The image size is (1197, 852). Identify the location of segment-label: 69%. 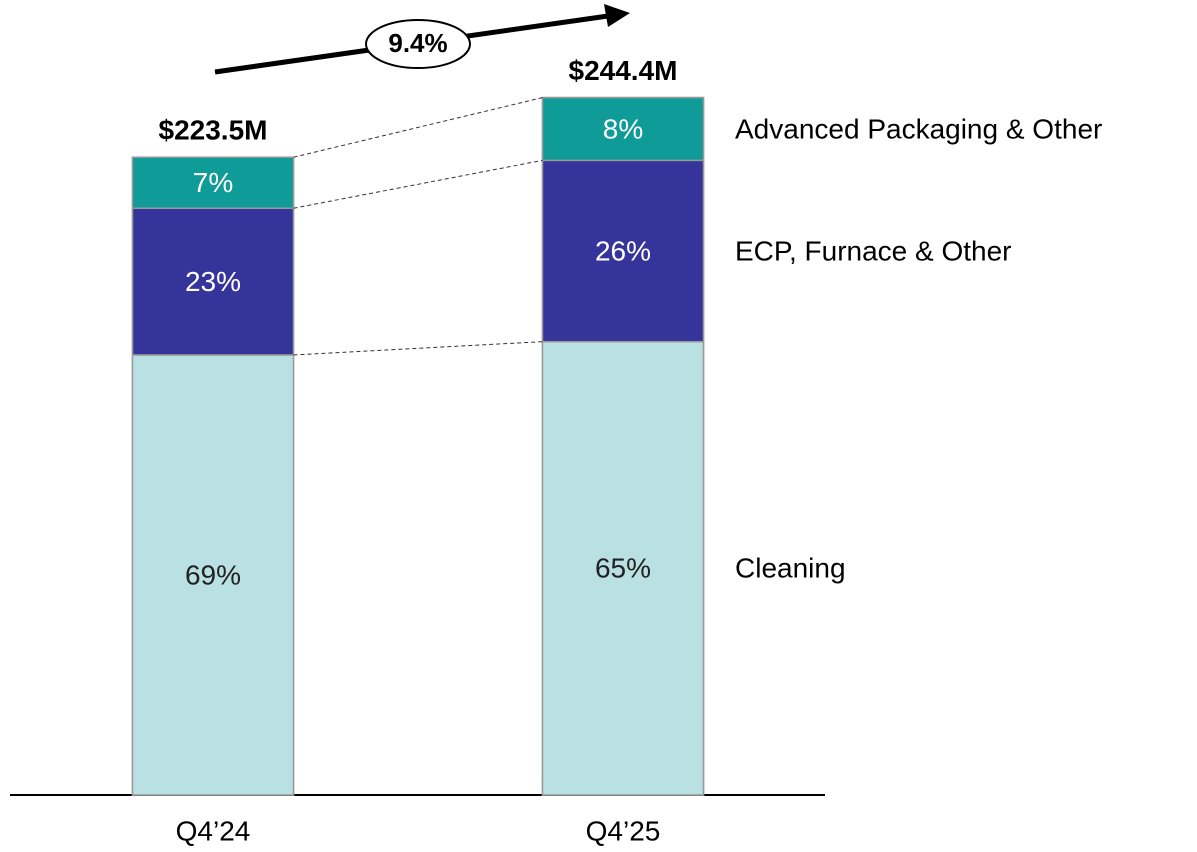
(213, 574).